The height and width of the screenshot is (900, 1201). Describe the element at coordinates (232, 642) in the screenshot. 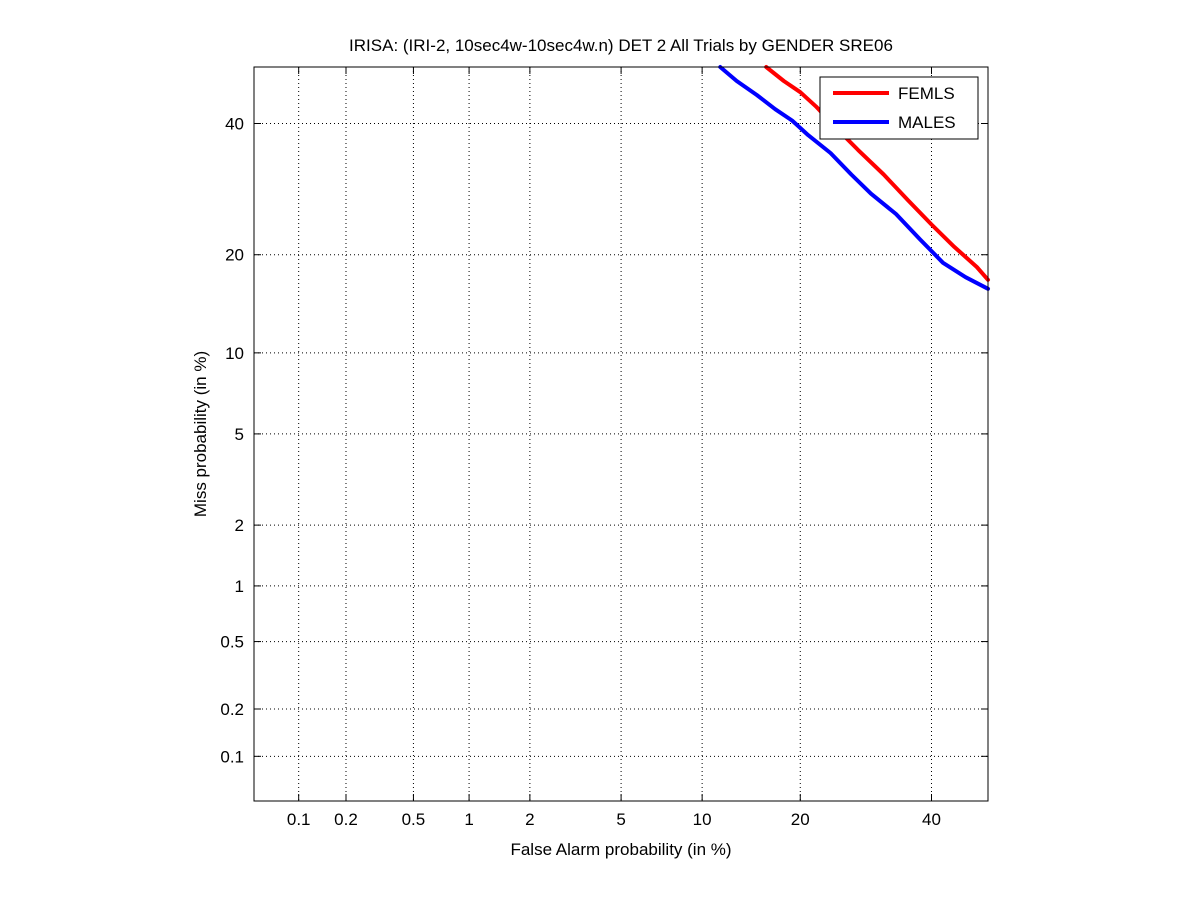

I see `y-tick-label: 0.5` at that location.